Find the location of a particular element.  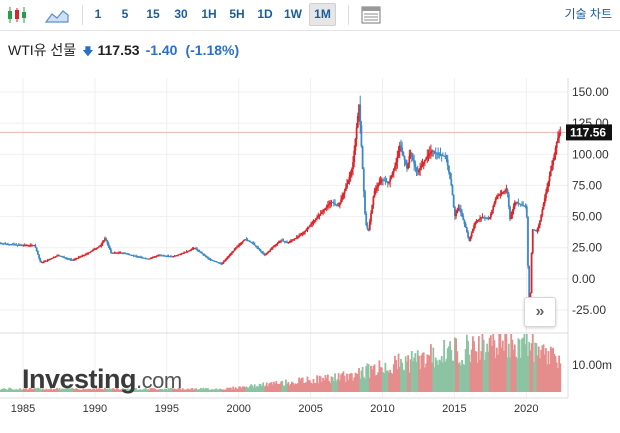

timeframe-30: 30 is located at coordinates (181, 14).